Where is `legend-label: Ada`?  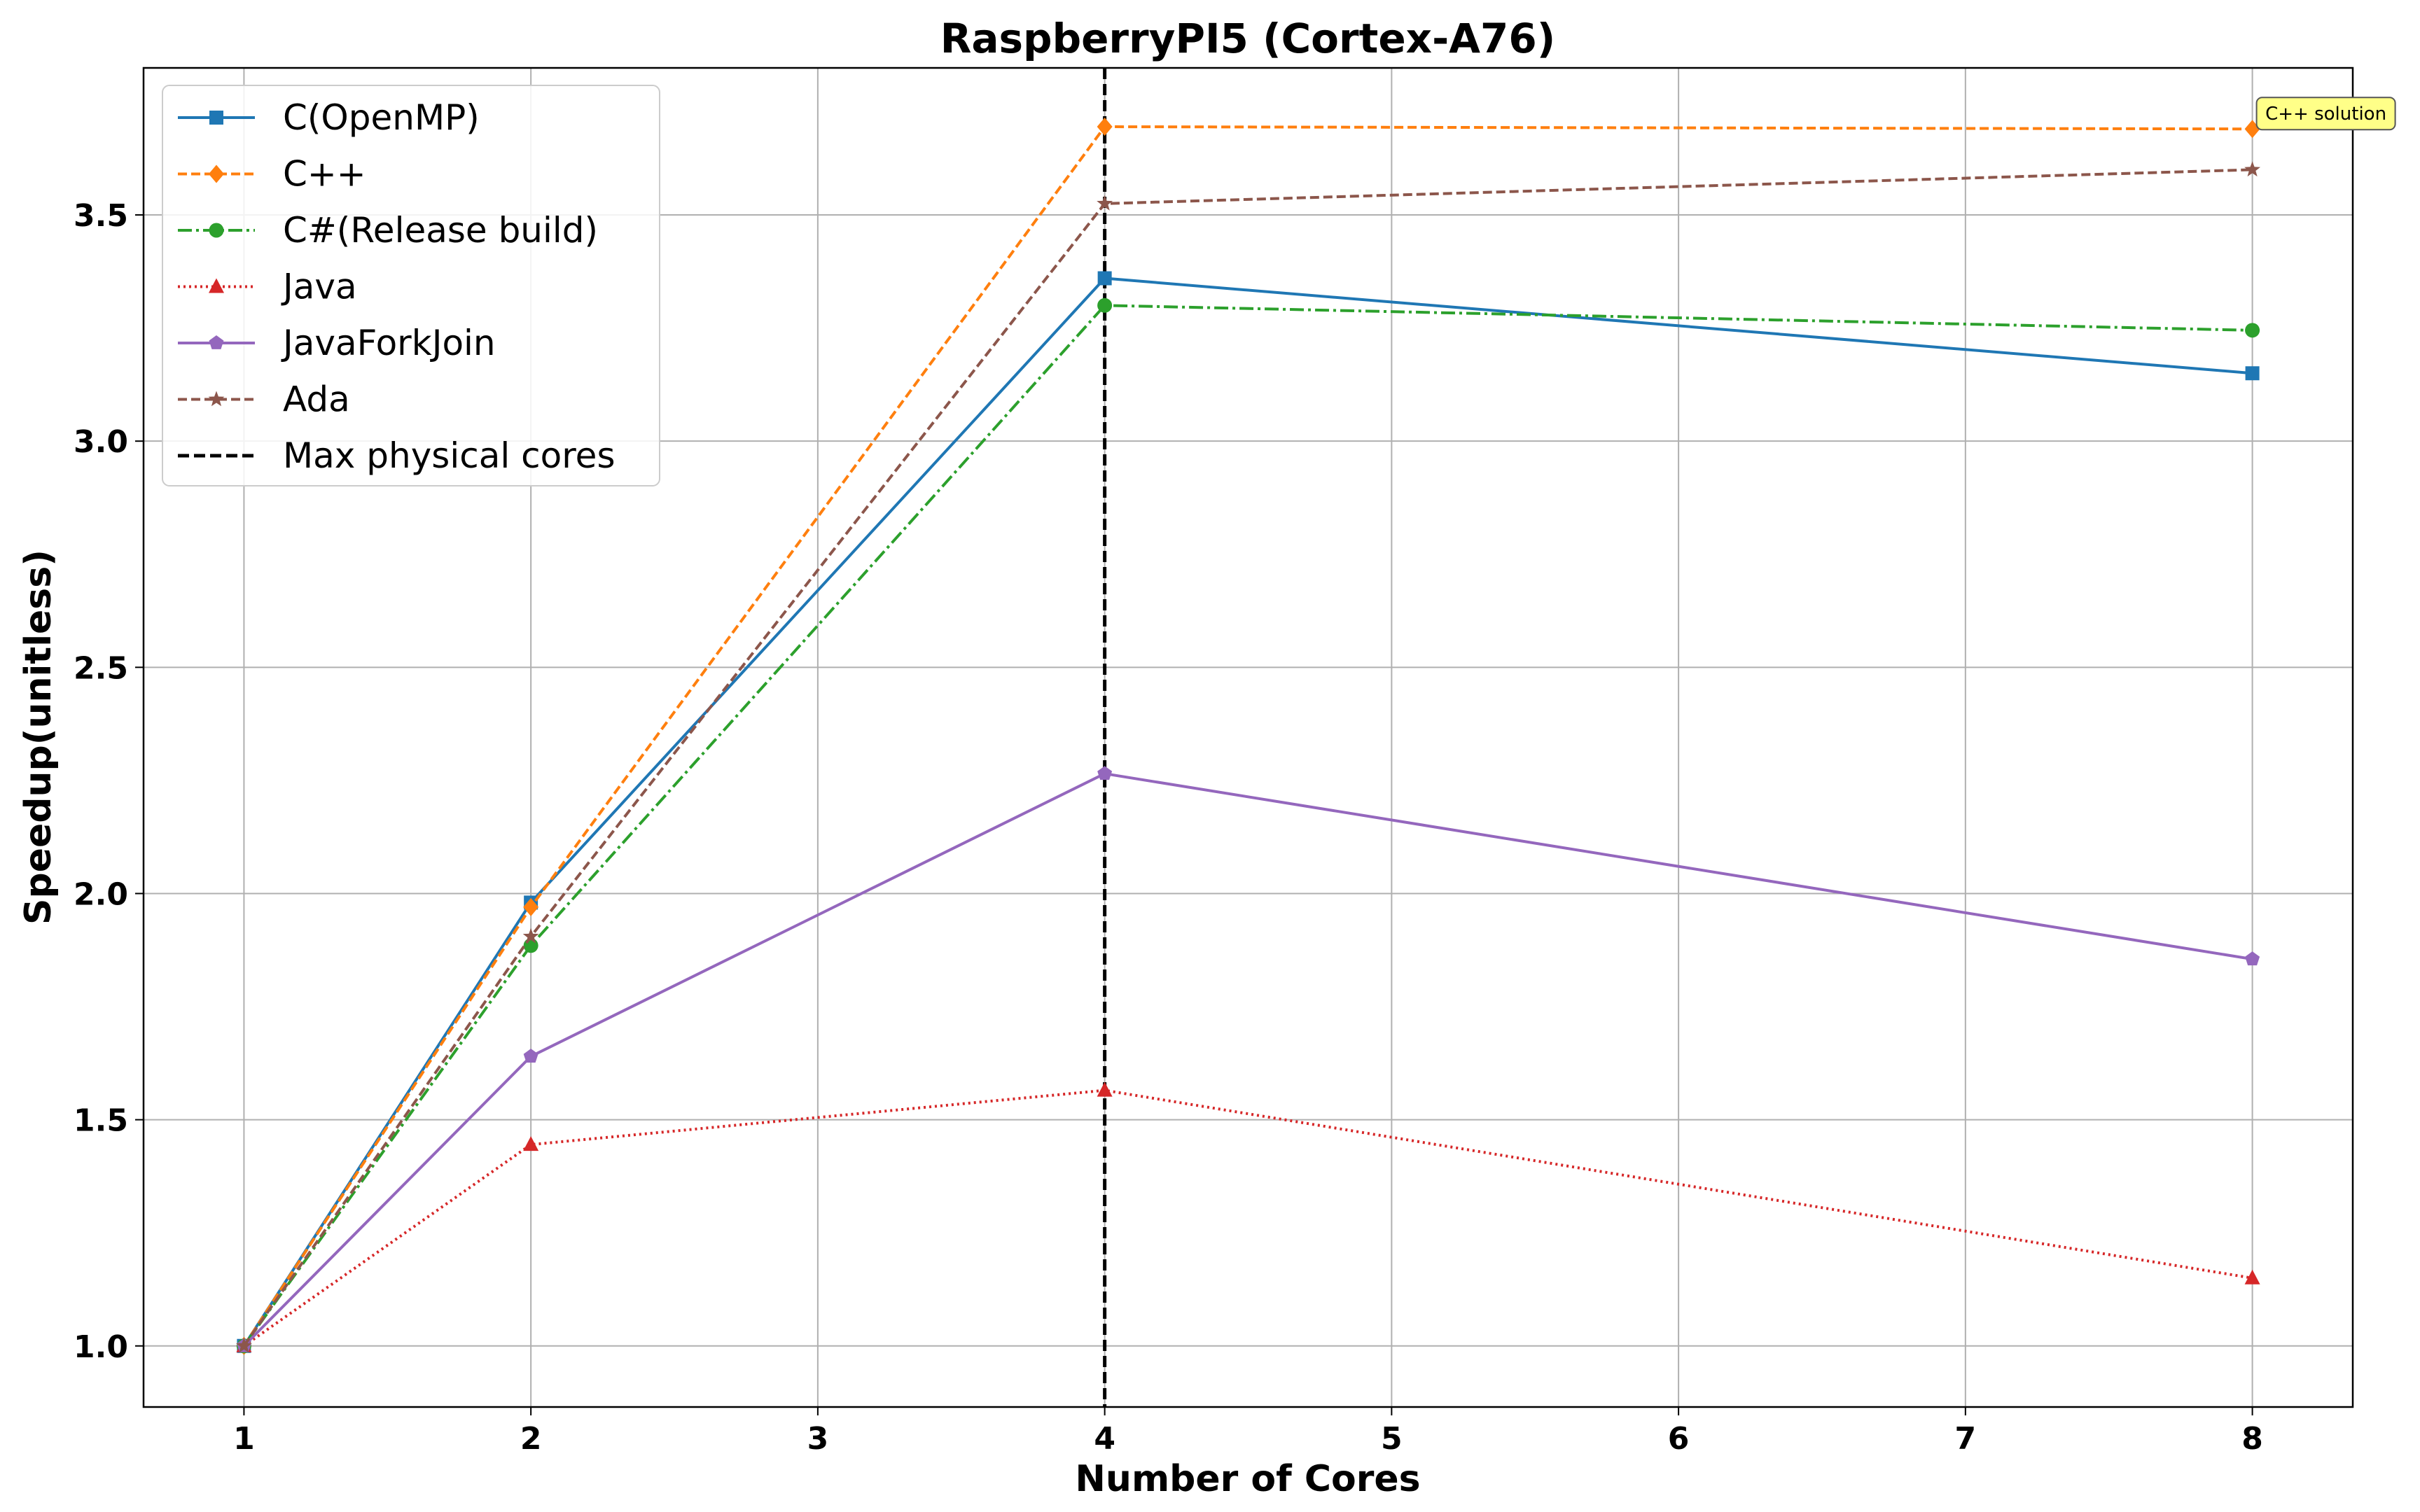 legend-label: Ada is located at coordinates (316, 399).